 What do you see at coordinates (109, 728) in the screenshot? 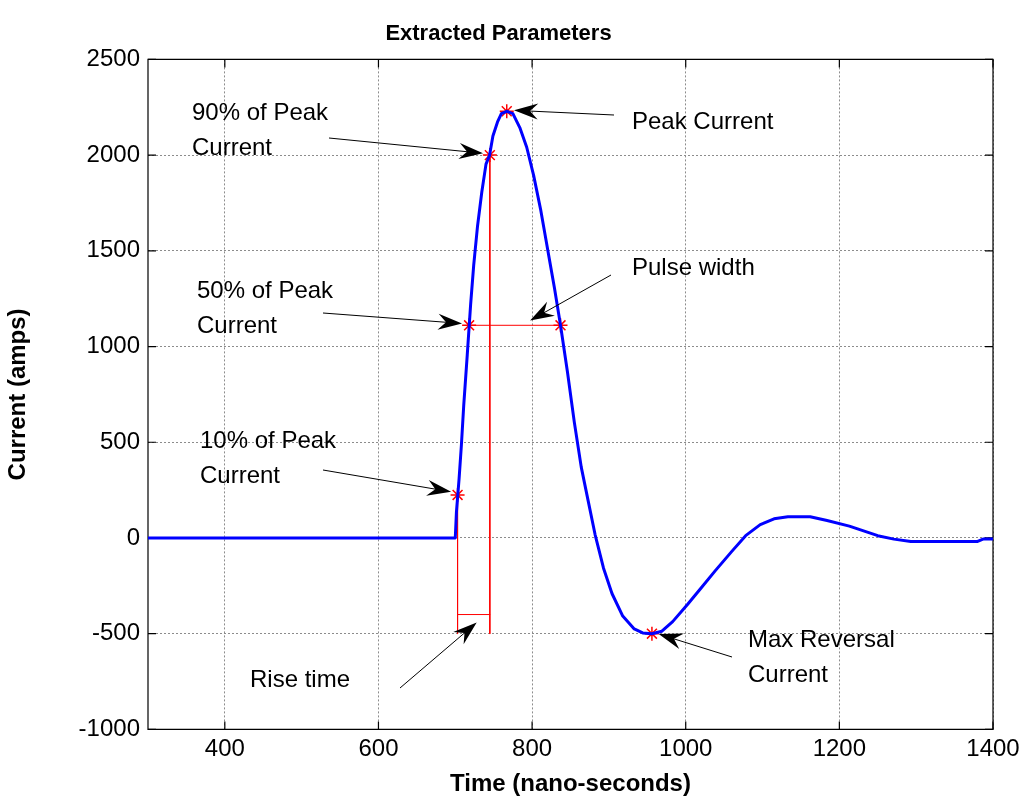
I see `y-tick-label: -1000` at bounding box center [109, 728].